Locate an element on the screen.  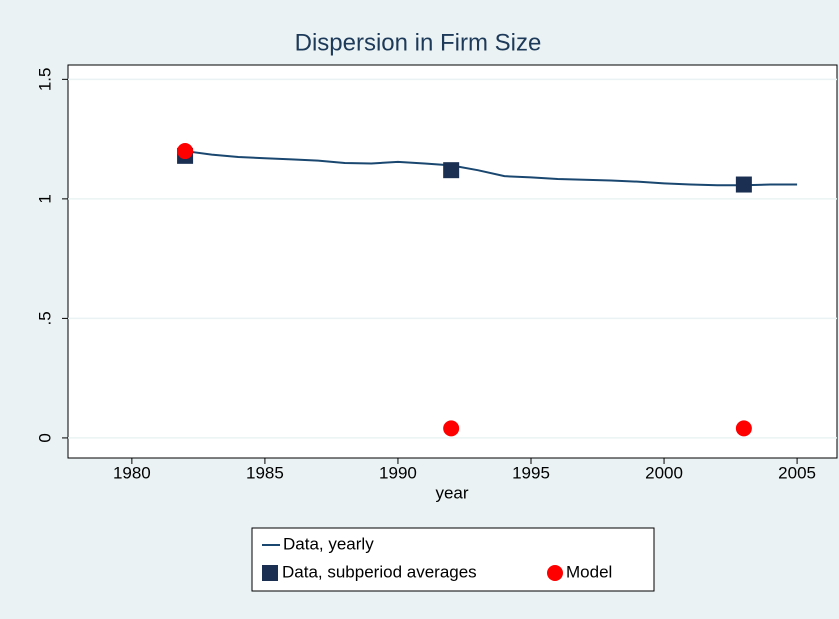
y-tick-label: 1 is located at coordinates (44, 198).